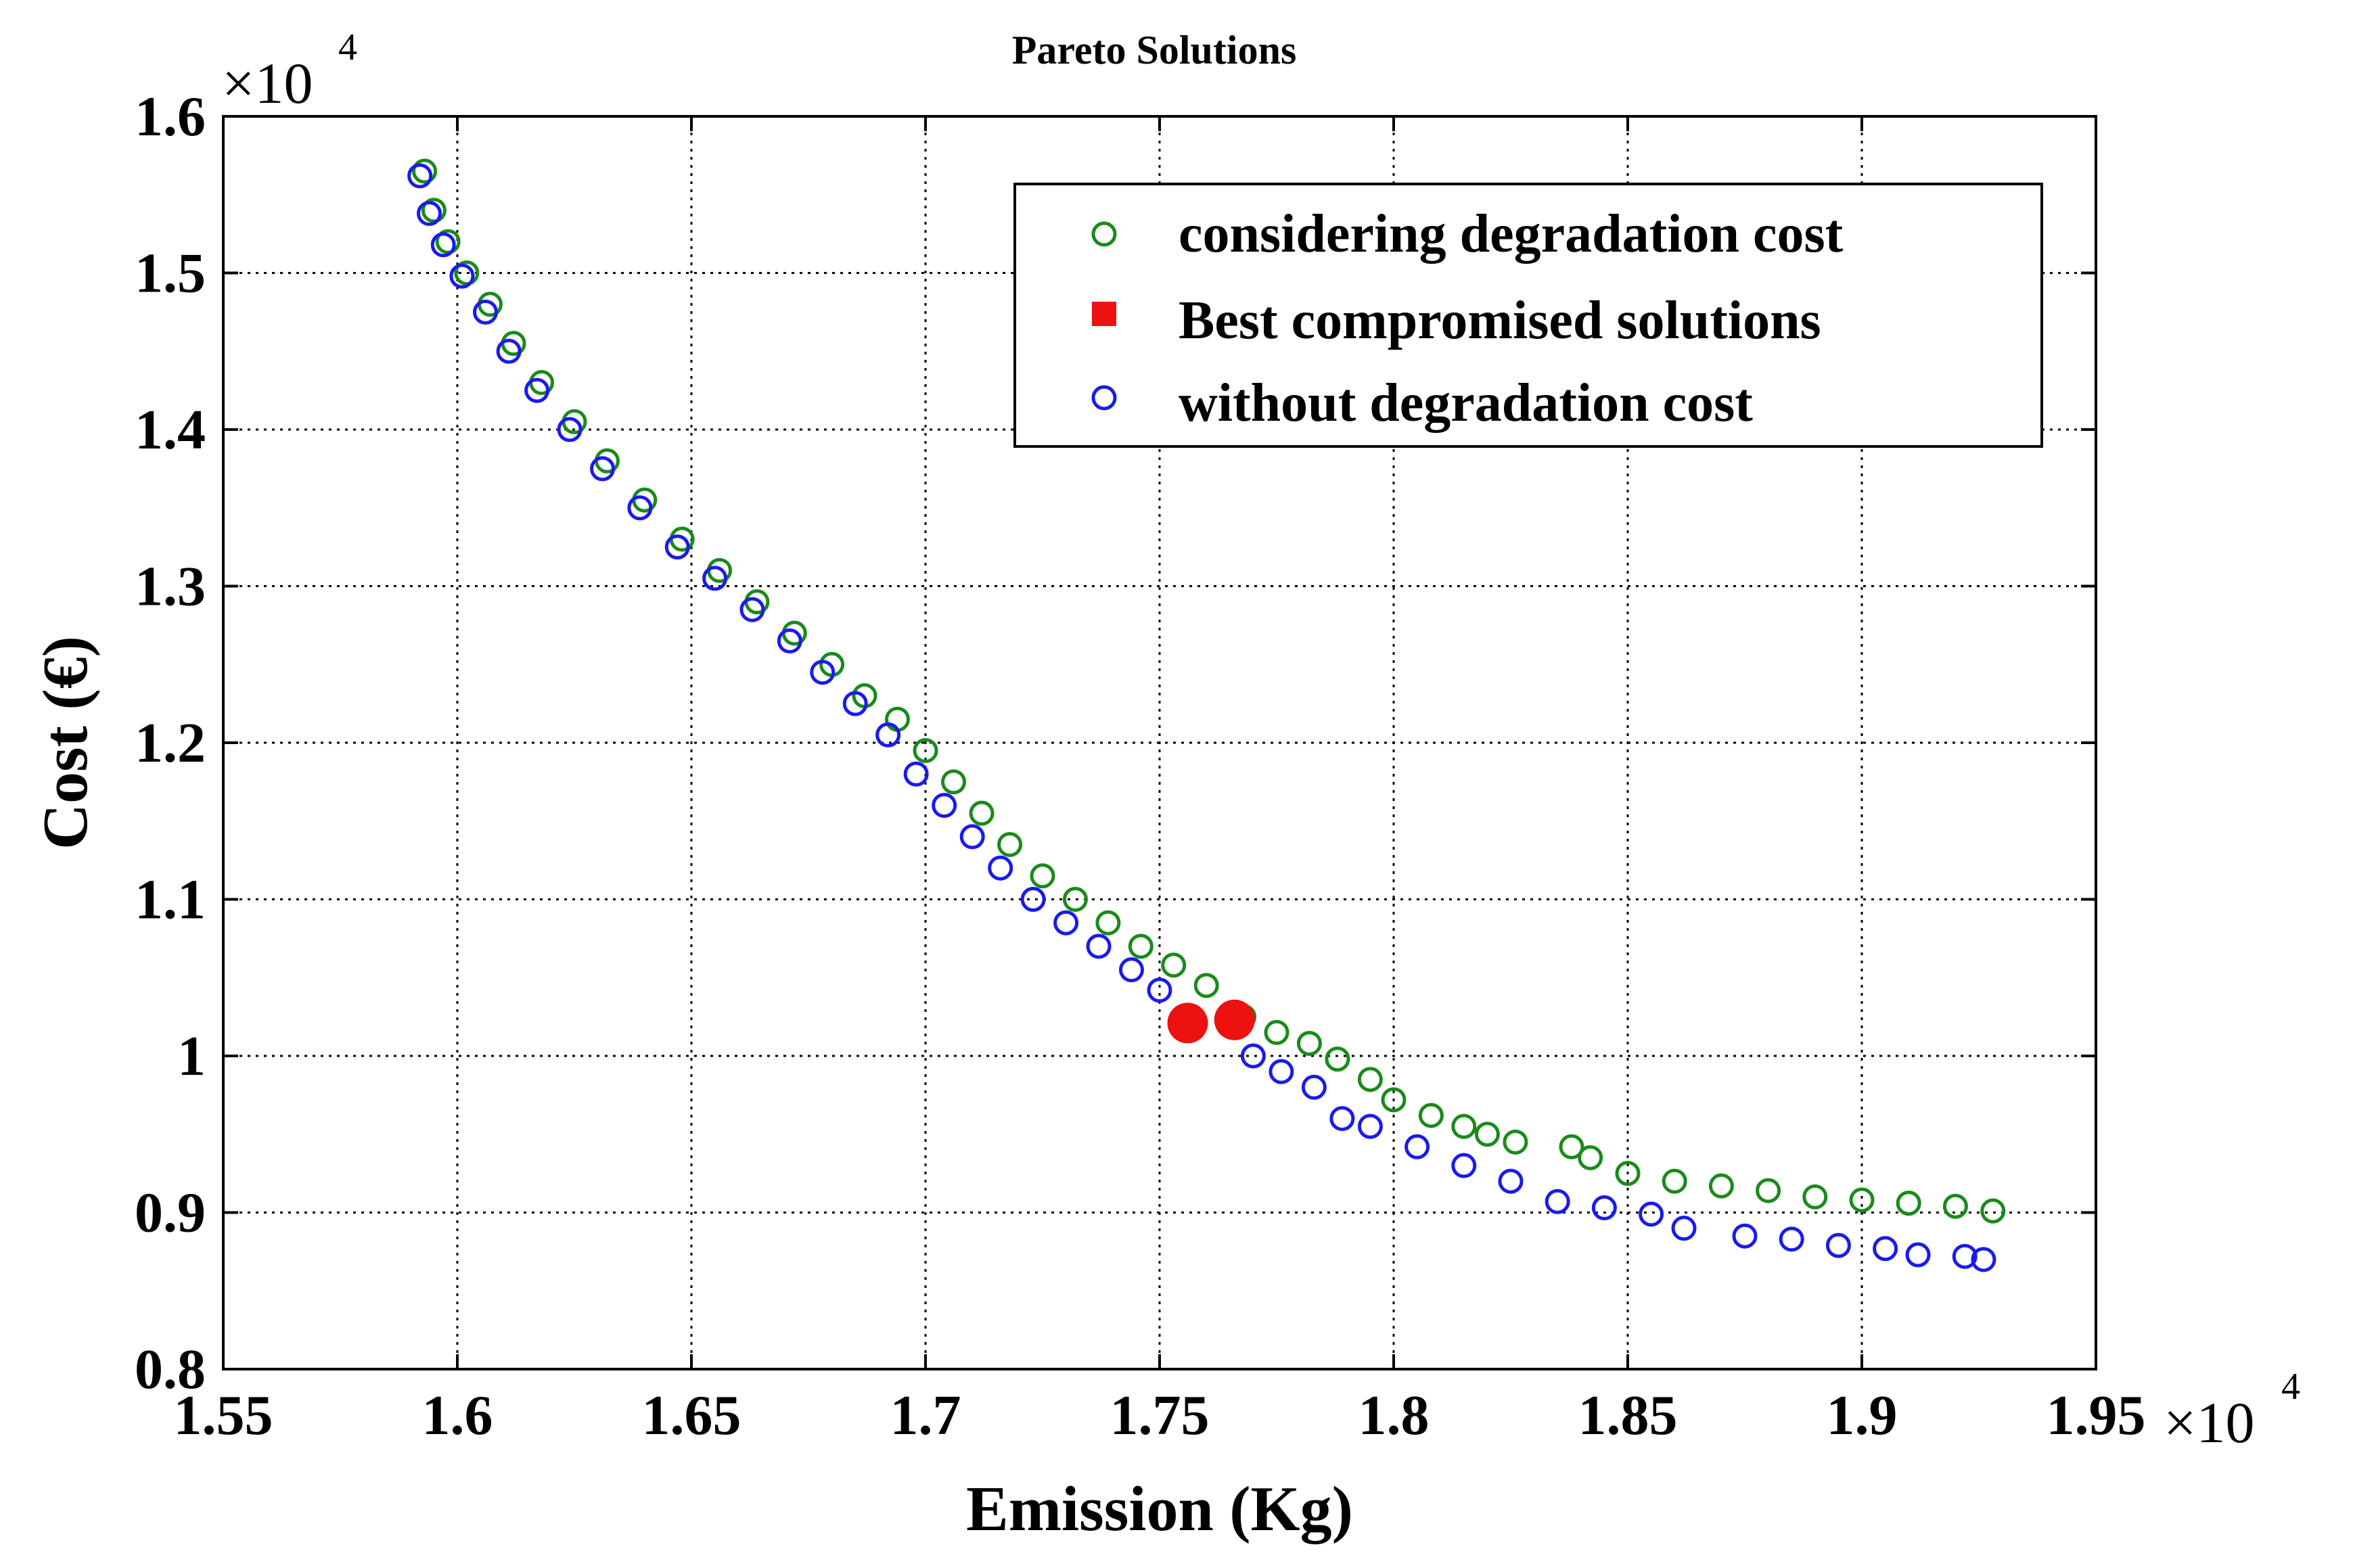 The image size is (2353, 1568). Describe the element at coordinates (170, 743) in the screenshot. I see `y-tick-label: 1.2` at that location.